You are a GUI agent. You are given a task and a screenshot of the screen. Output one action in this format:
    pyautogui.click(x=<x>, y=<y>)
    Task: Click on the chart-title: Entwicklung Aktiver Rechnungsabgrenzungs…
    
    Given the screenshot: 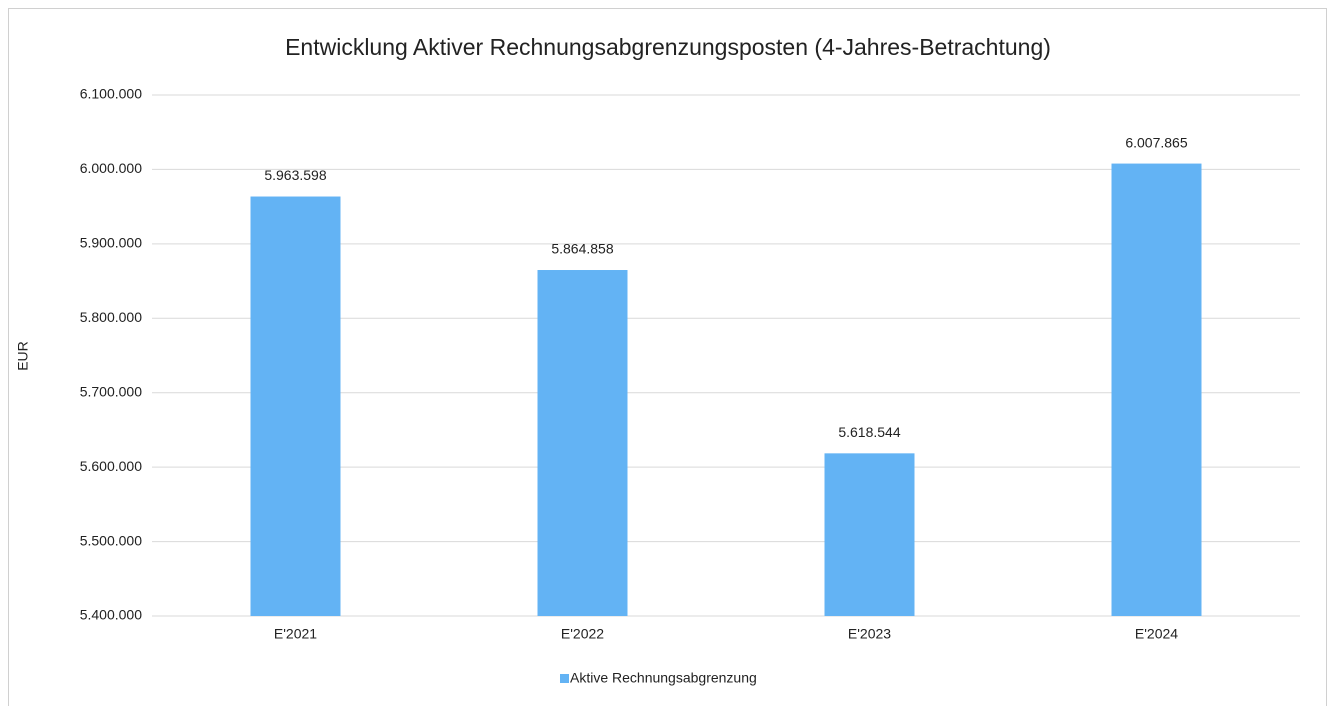 What is the action you would take?
    pyautogui.click(x=668, y=47)
    